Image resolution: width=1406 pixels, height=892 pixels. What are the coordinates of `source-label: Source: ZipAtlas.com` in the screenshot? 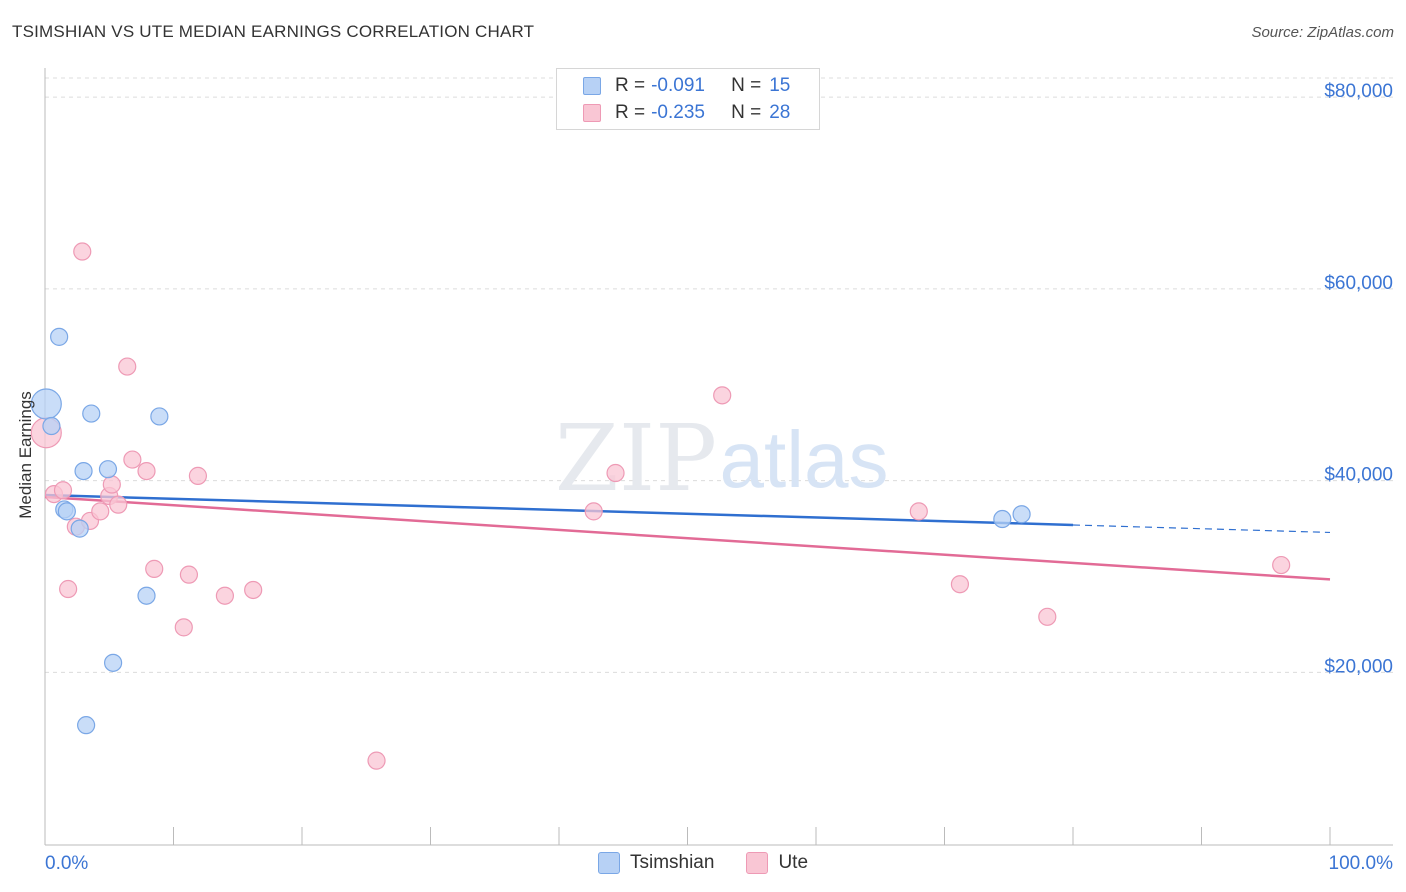 It's located at (1322, 32).